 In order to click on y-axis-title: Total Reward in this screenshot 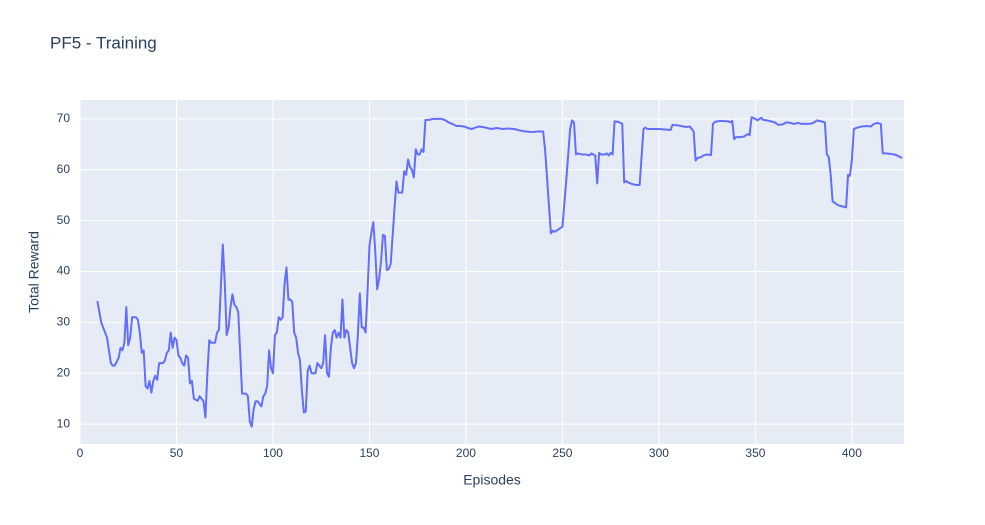, I will do `click(34, 272)`.